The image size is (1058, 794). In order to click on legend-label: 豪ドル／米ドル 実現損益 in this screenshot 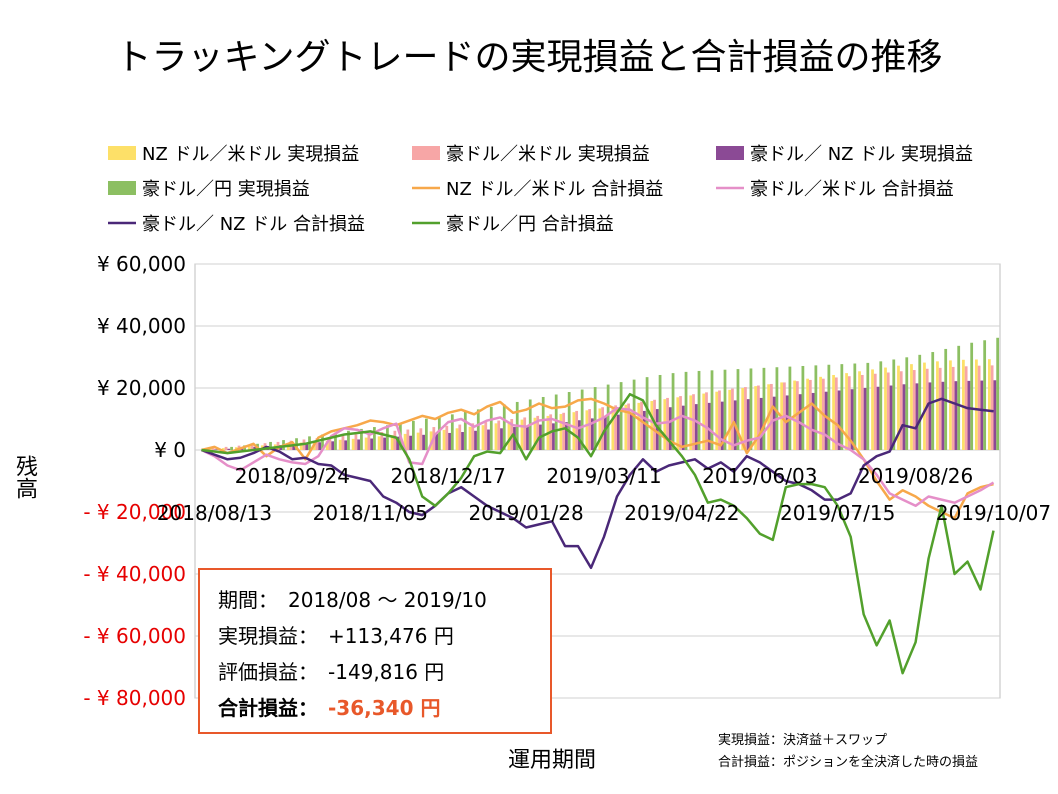, I will do `click(548, 154)`.